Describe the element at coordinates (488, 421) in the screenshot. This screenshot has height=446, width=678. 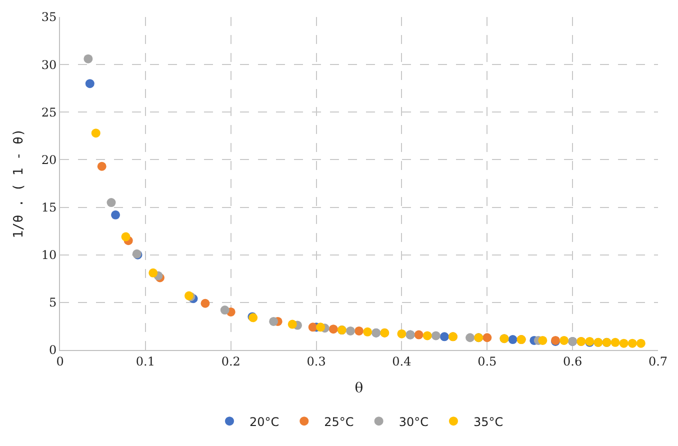
I see `legend-label: 35°C` at that location.